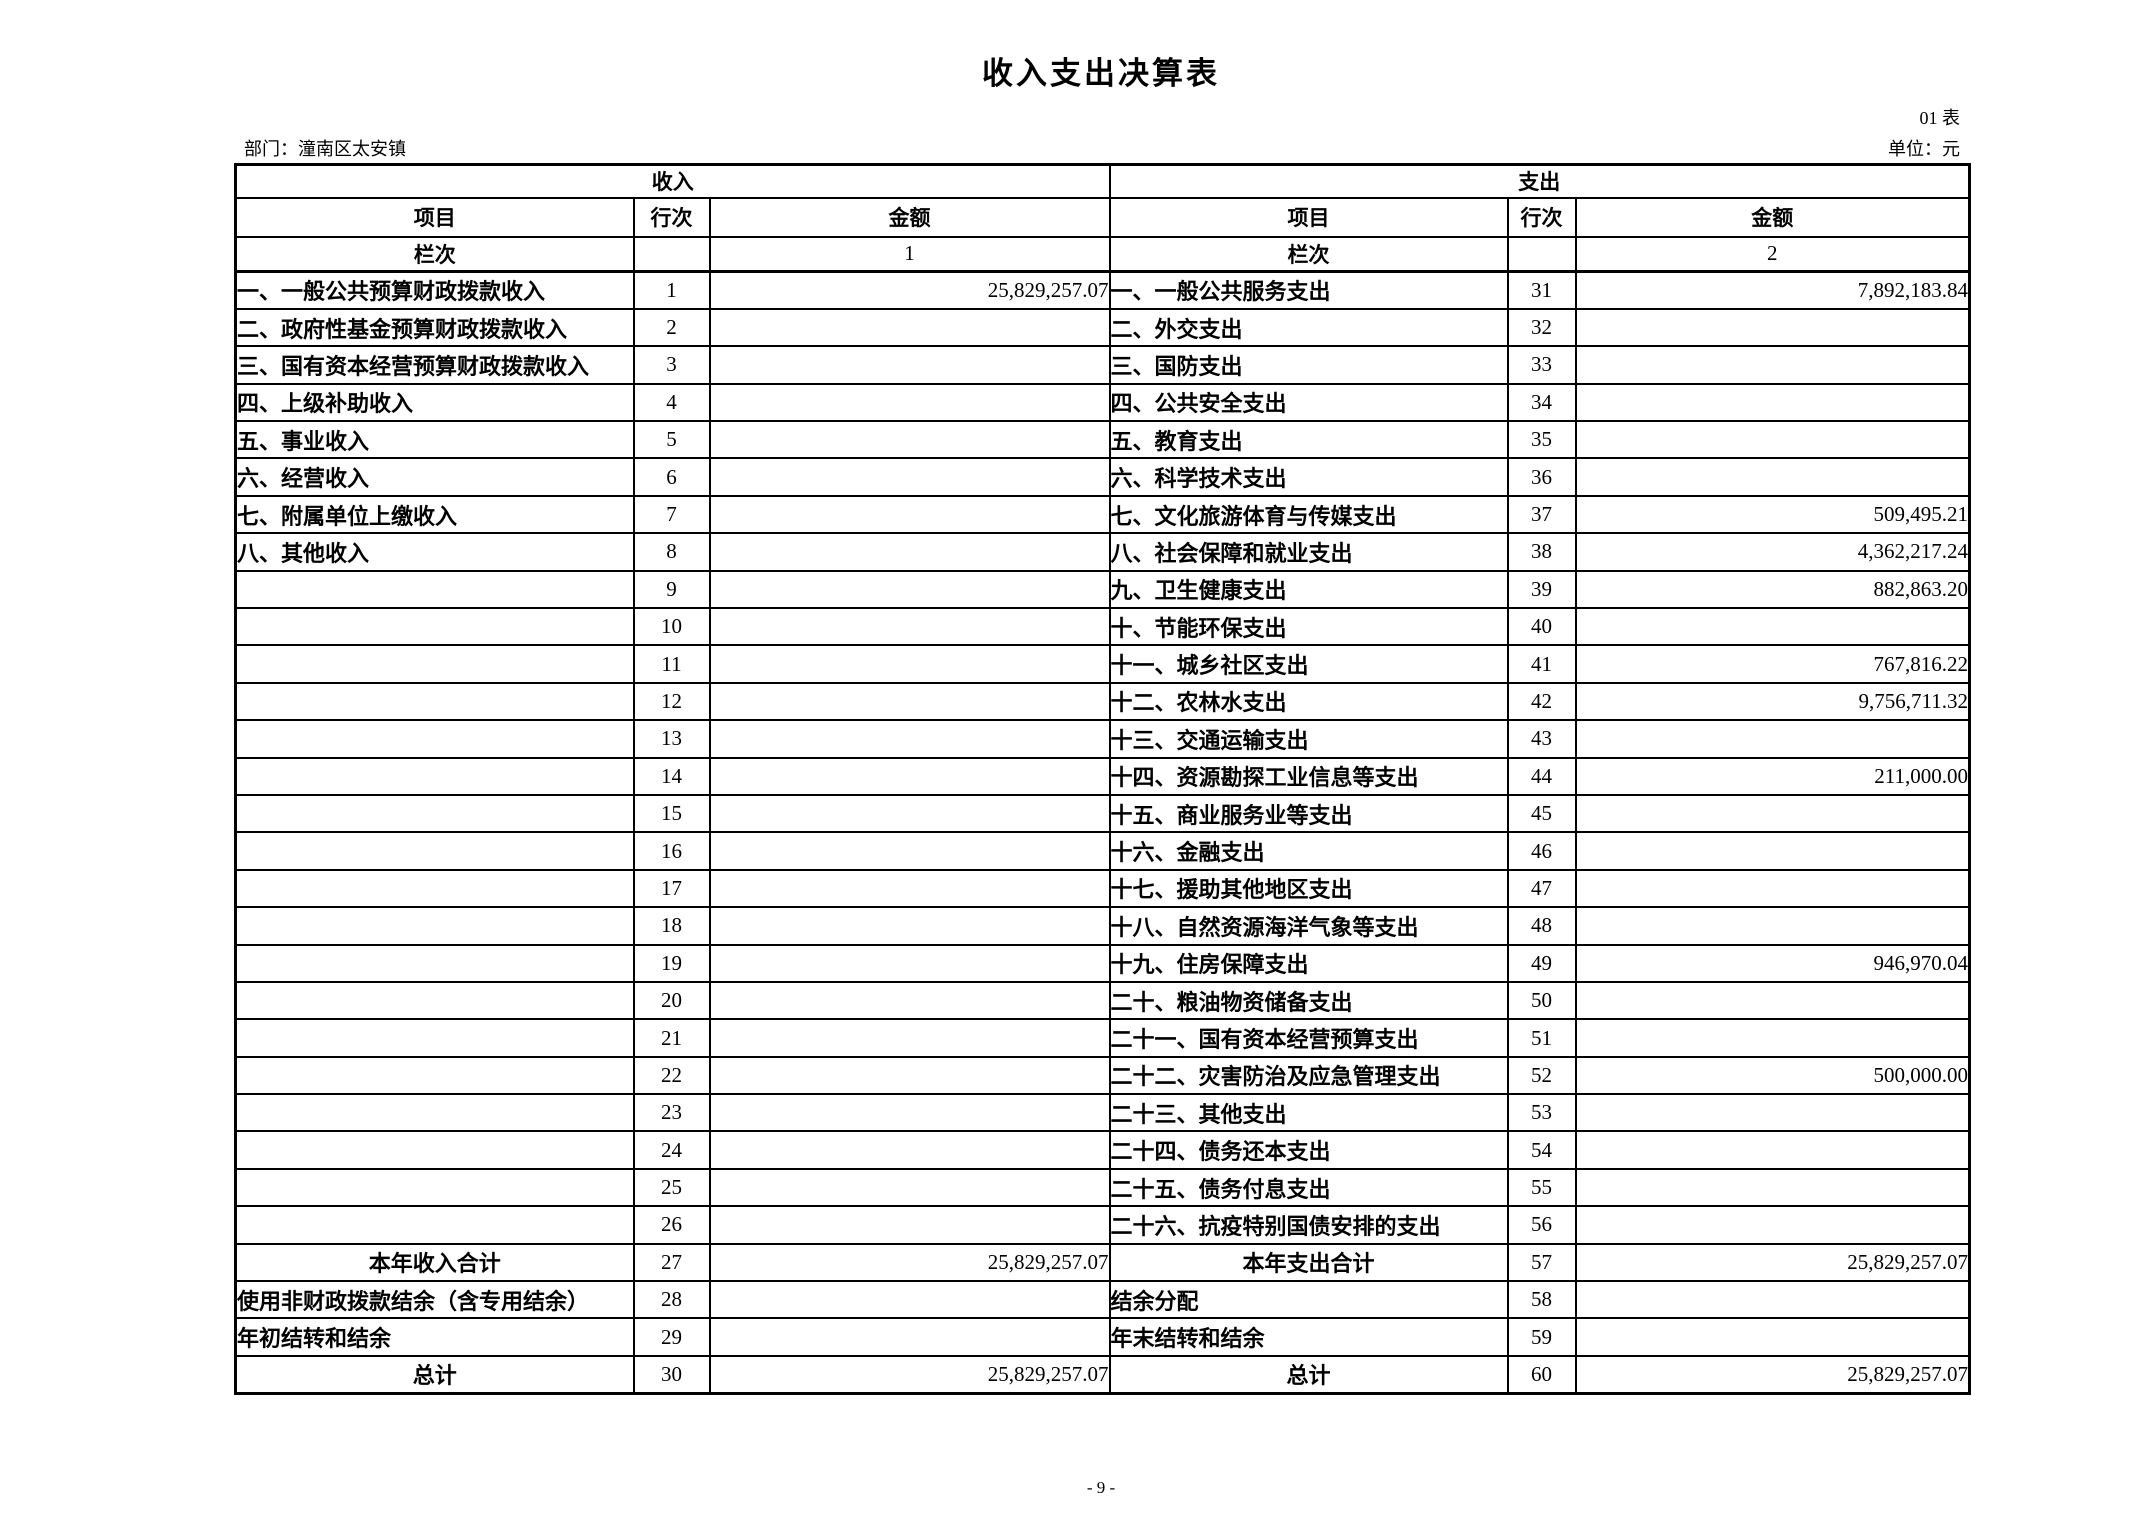 The image size is (2149, 1520). What do you see at coordinates (909, 1374) in the screenshot?
I see `income-amount-cell: 25,829,257.07` at bounding box center [909, 1374].